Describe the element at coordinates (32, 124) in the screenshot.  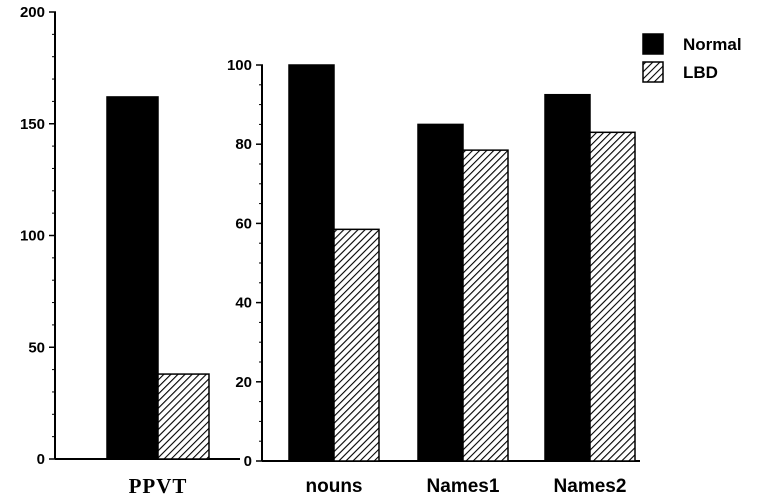
I see `y-tick-label: 150` at that location.